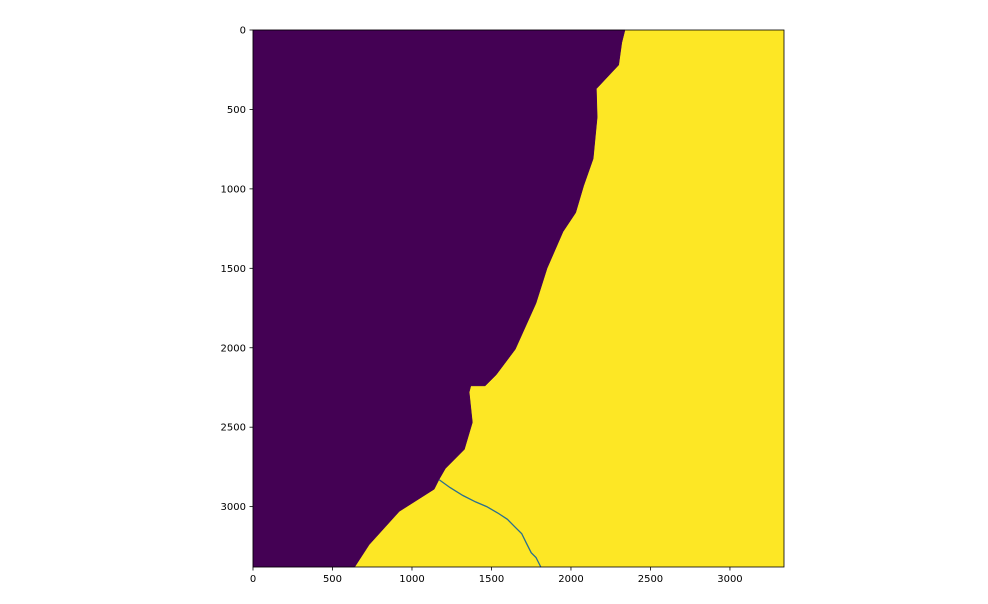 This screenshot has width=988, height=604. I want to click on y-tick-label: 2500, so click(233, 428).